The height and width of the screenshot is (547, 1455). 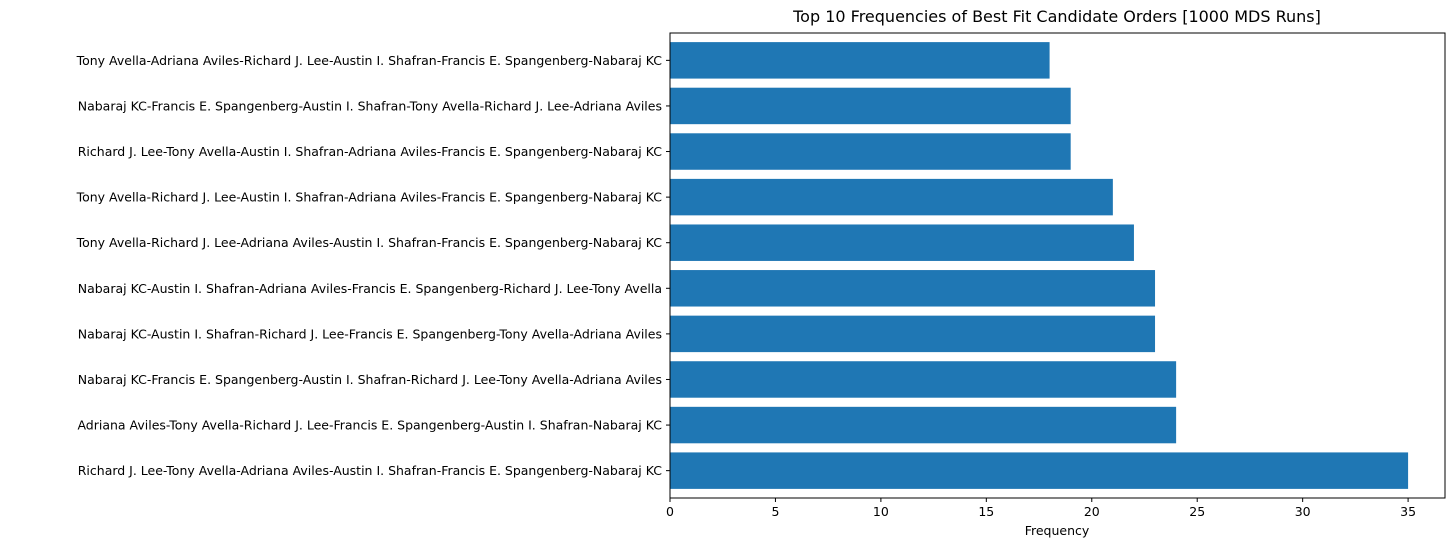 What do you see at coordinates (881, 511) in the screenshot?
I see `x-tick-label: 10` at bounding box center [881, 511].